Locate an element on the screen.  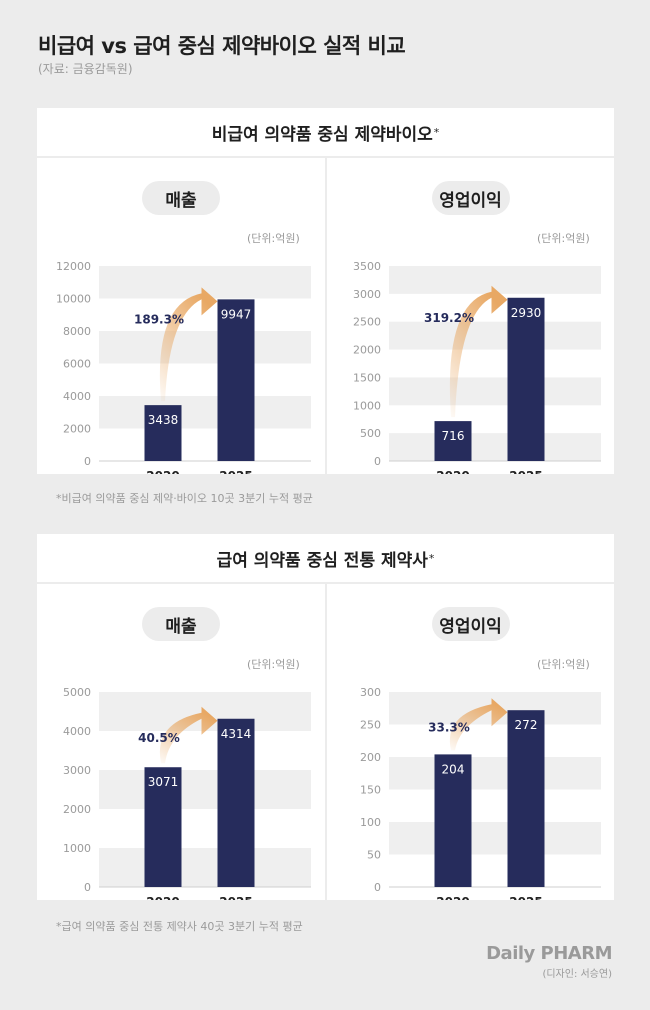
y-tick-label: 10000 is located at coordinates (73, 299).